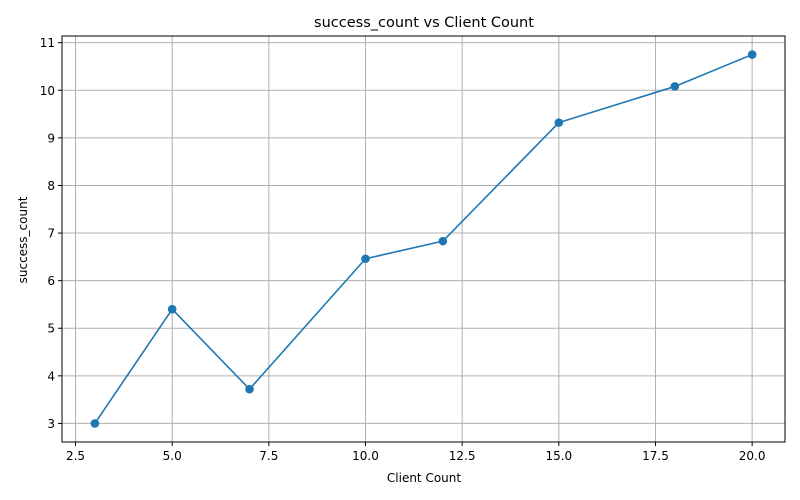 The height and width of the screenshot is (500, 800). Describe the element at coordinates (172, 456) in the screenshot. I see `x-tick-label: 5.0` at that location.